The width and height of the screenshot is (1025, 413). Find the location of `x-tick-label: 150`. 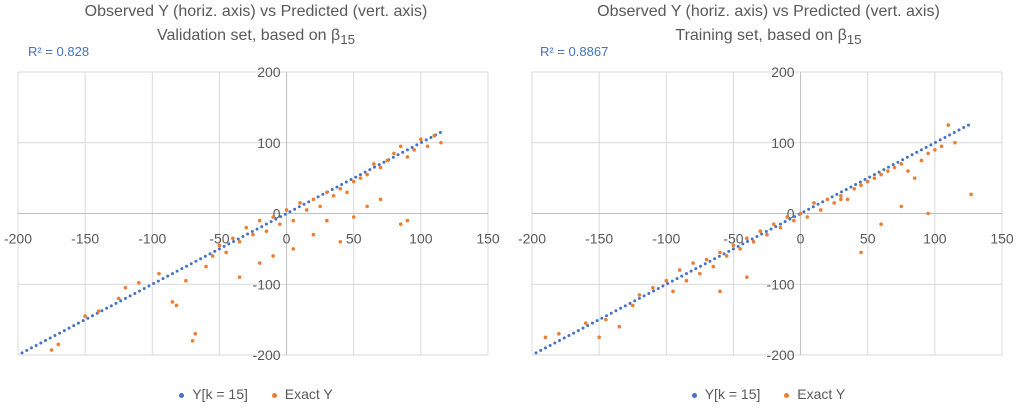

x-tick-label: 150 is located at coordinates (488, 239).